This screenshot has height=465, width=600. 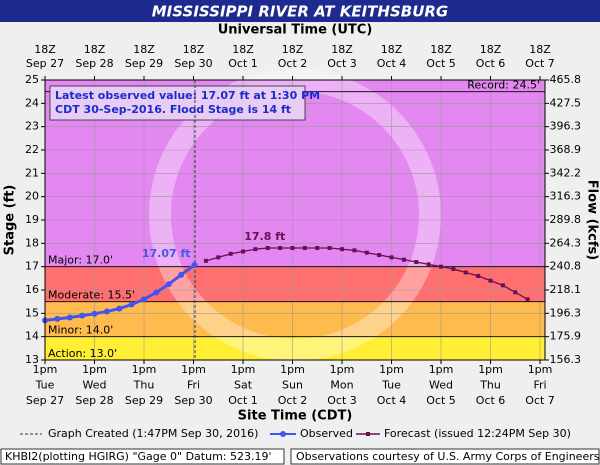 I want to click on x-tick-label: Oct 5, so click(x=441, y=400).